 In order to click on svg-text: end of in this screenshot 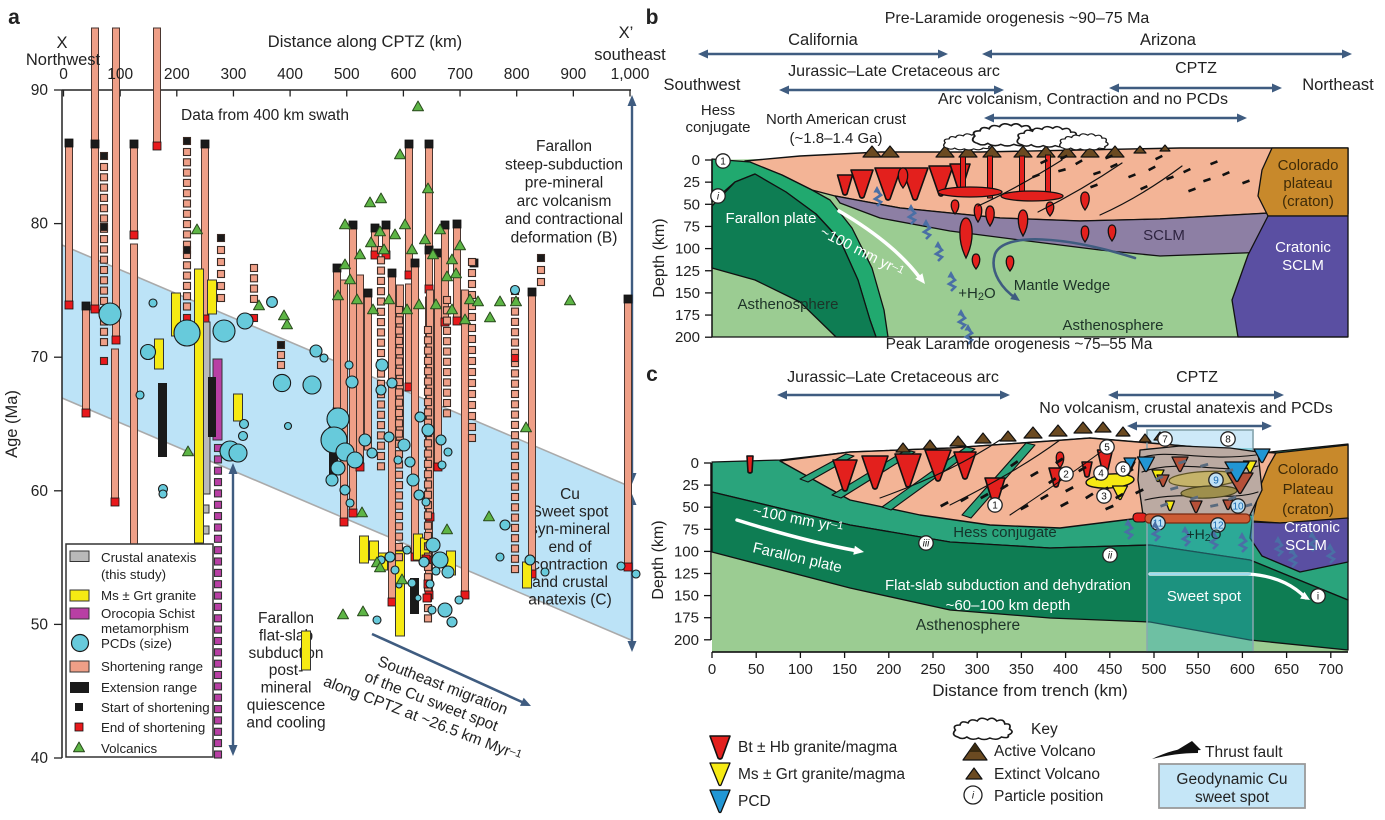, I will do `click(570, 547)`.